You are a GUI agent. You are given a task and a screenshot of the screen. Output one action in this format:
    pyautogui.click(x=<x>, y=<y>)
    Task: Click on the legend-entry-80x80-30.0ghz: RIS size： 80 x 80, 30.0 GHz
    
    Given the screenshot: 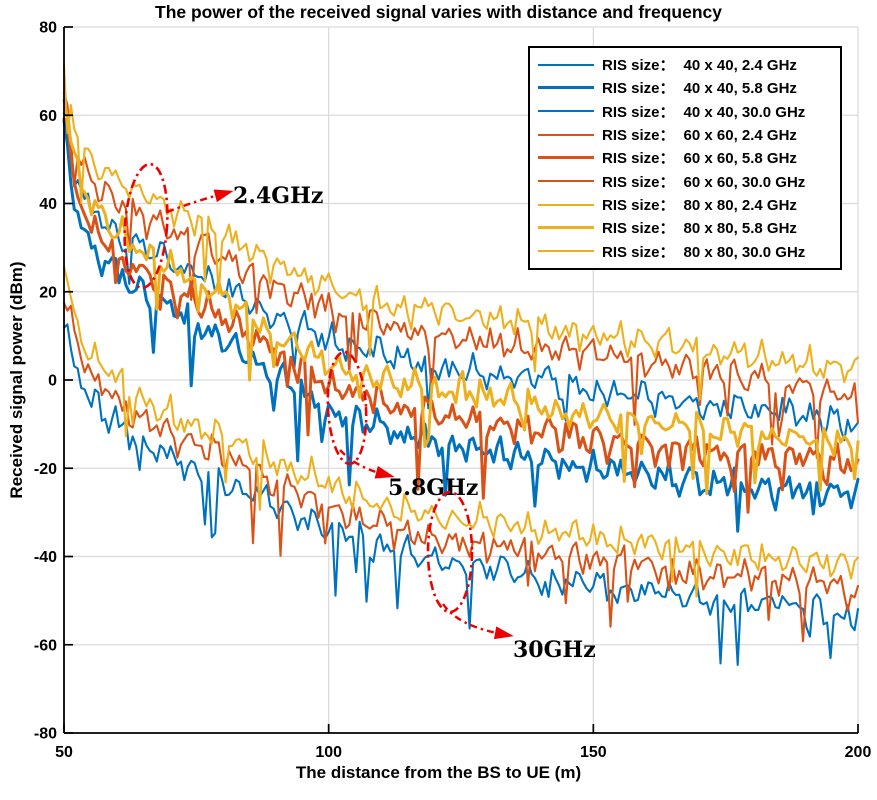 What is the action you would take?
    pyautogui.click(x=685, y=251)
    